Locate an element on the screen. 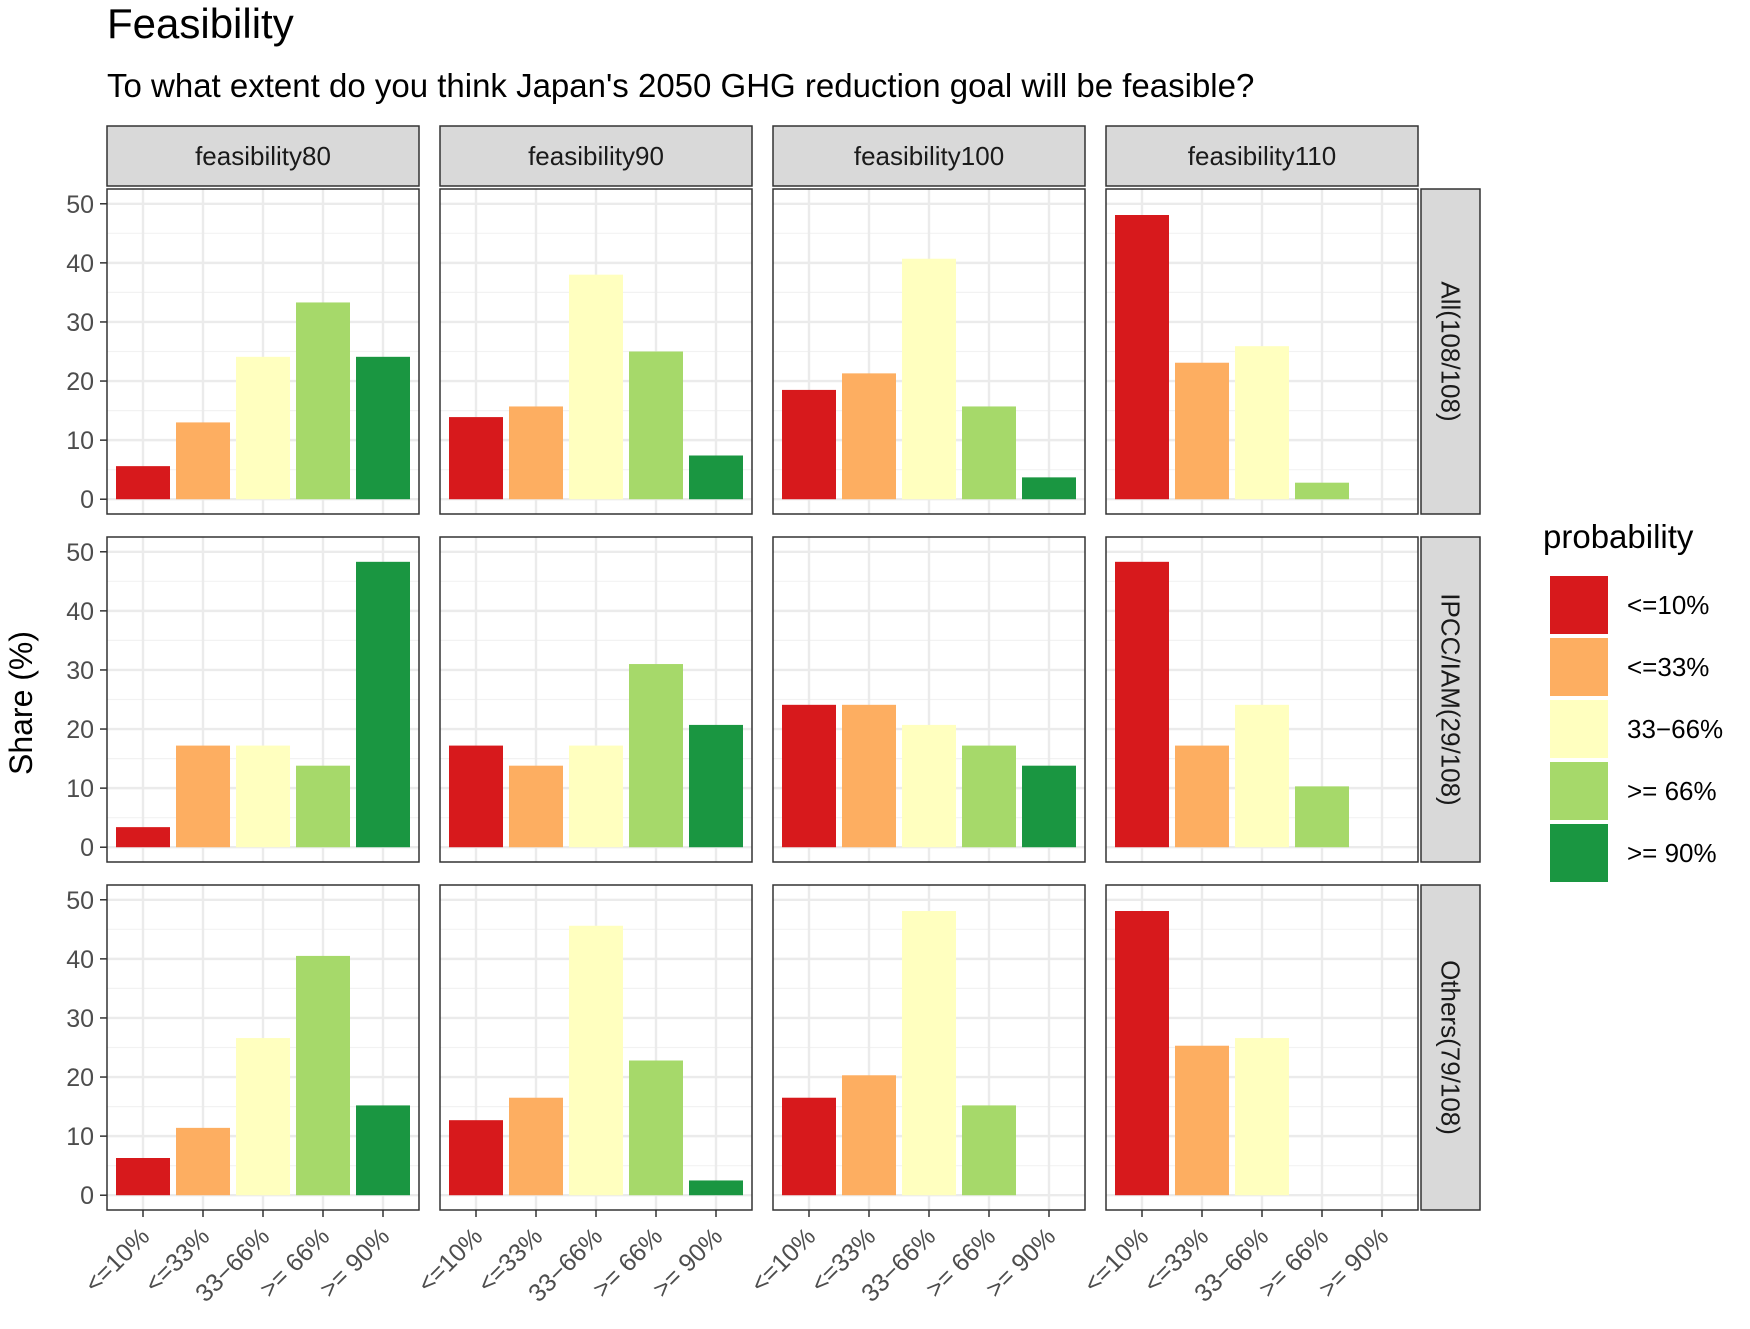  facet-strip-feasibility110 is located at coordinates (1262, 156).